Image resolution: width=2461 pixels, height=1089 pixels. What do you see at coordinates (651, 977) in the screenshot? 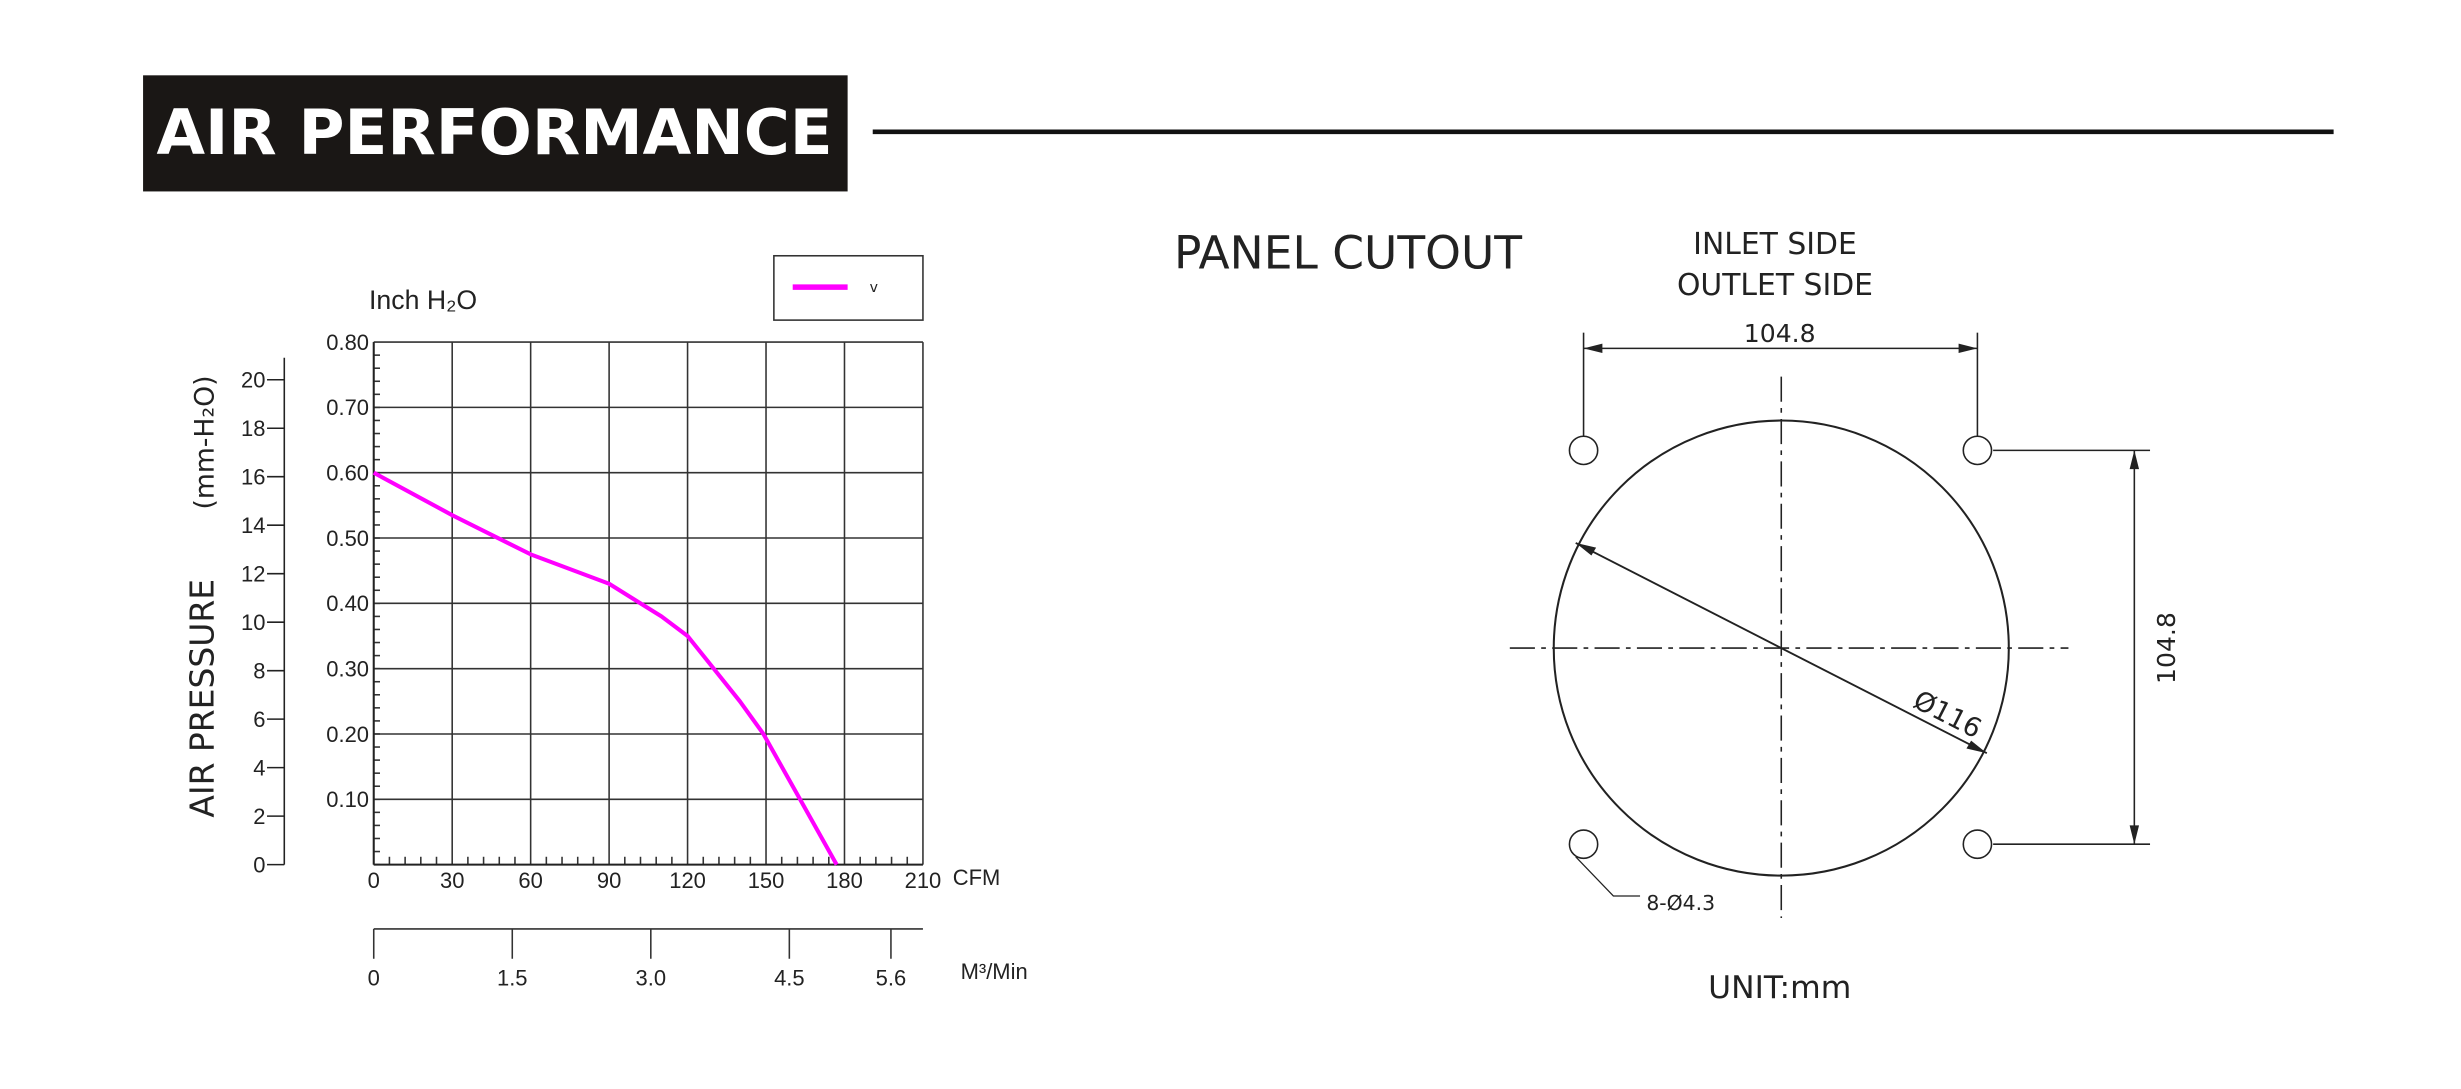
I see `x-secondary-tick-label: 3.0` at bounding box center [651, 977].